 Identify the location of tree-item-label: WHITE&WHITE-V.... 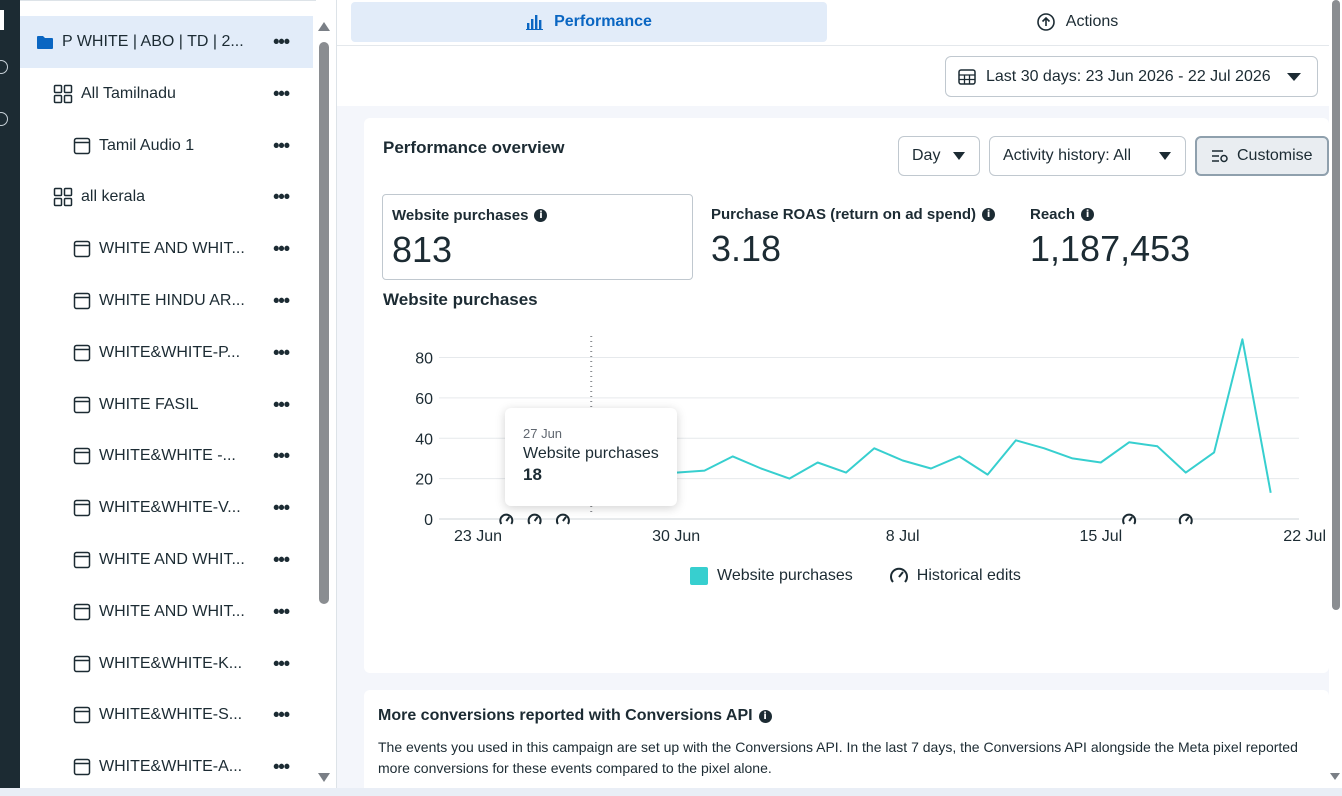
(170, 508).